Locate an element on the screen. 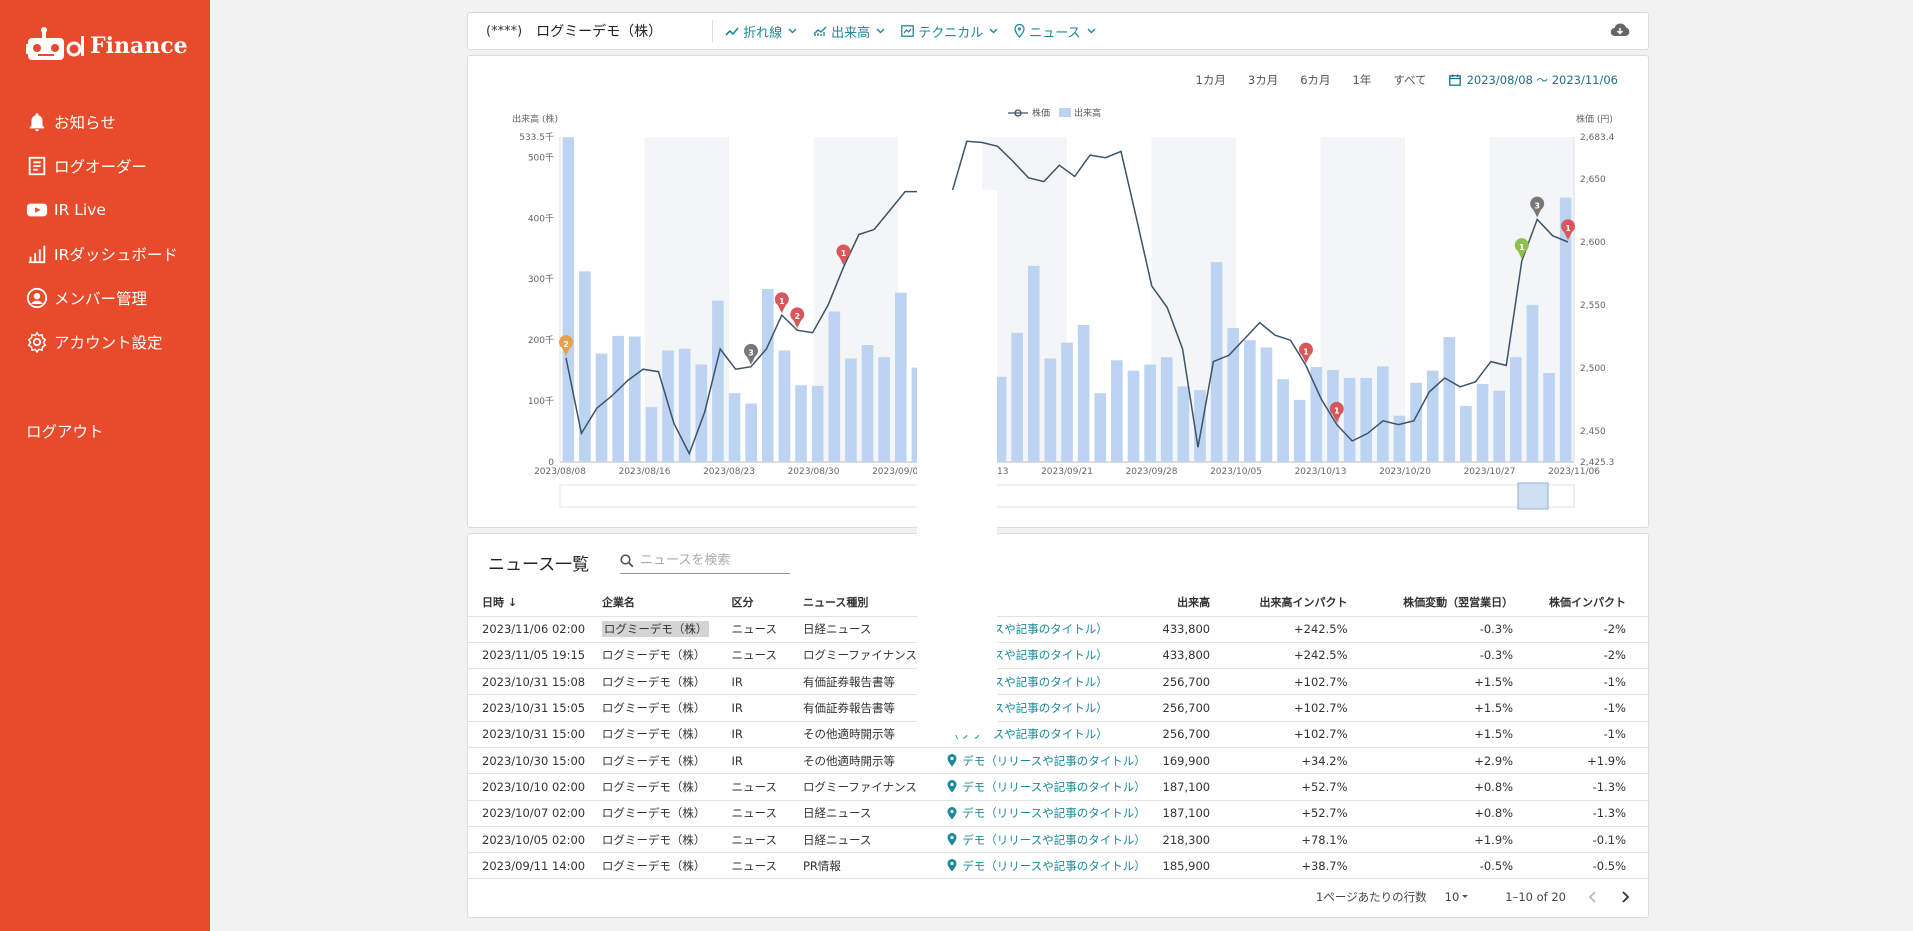 The width and height of the screenshot is (1913, 931). col-category: 区分 is located at coordinates (753, 602).